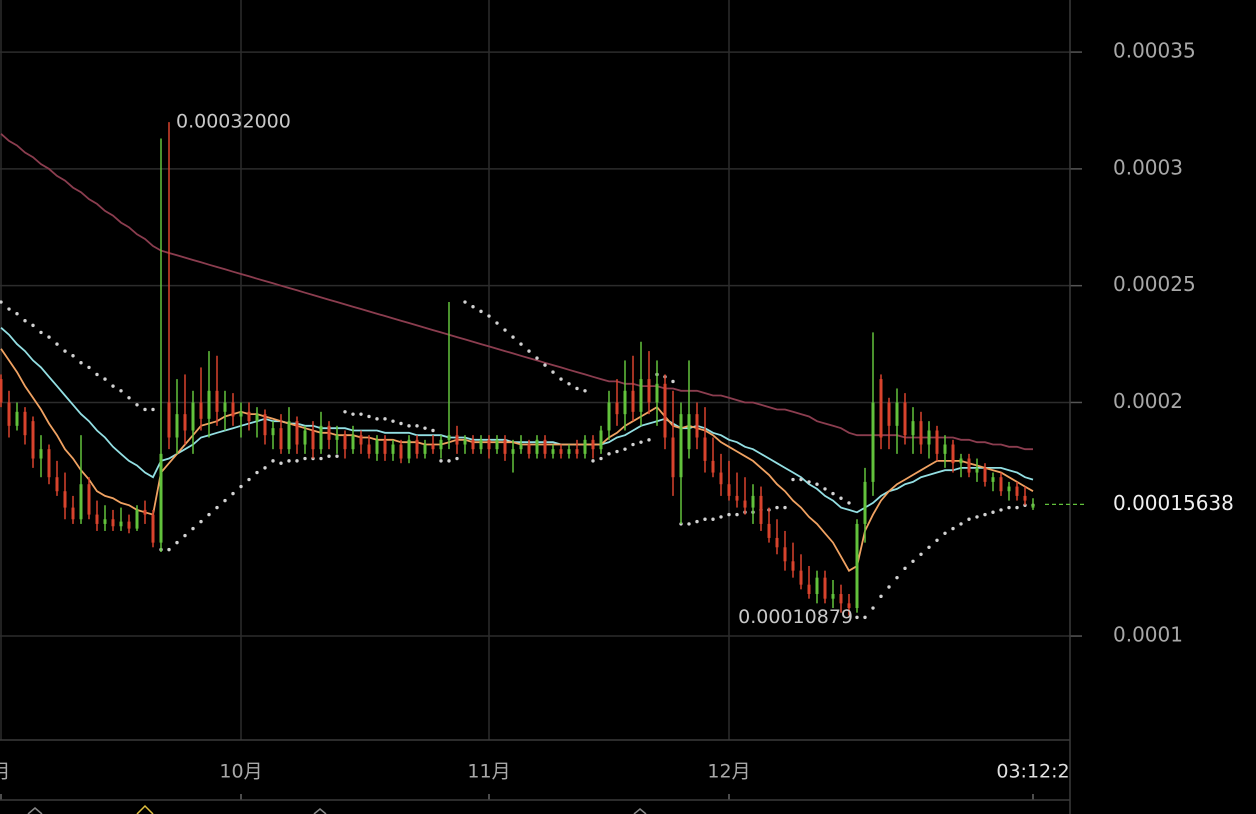 The height and width of the screenshot is (814, 1256). What do you see at coordinates (1154, 51) in the screenshot?
I see `y-tick-label: 0.00035` at bounding box center [1154, 51].